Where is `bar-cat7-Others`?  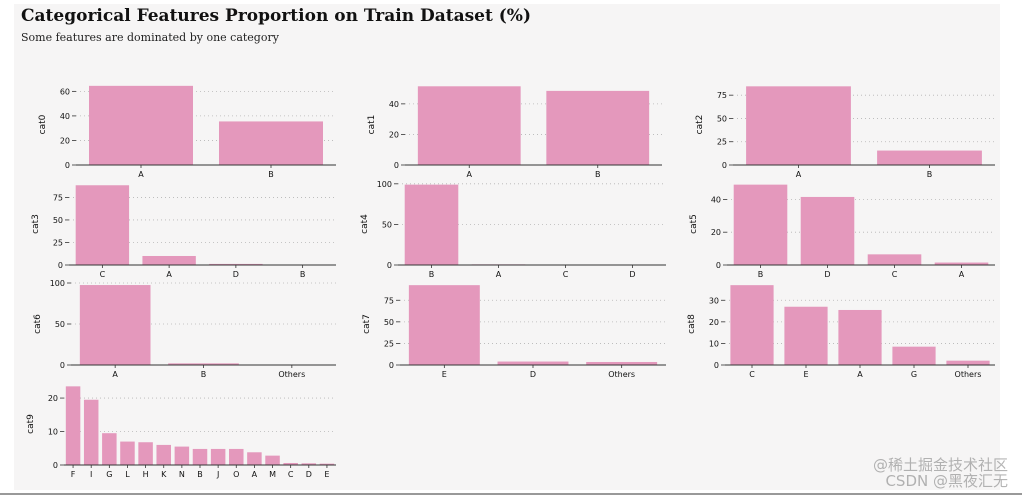
bar-cat7-Others is located at coordinates (622, 363).